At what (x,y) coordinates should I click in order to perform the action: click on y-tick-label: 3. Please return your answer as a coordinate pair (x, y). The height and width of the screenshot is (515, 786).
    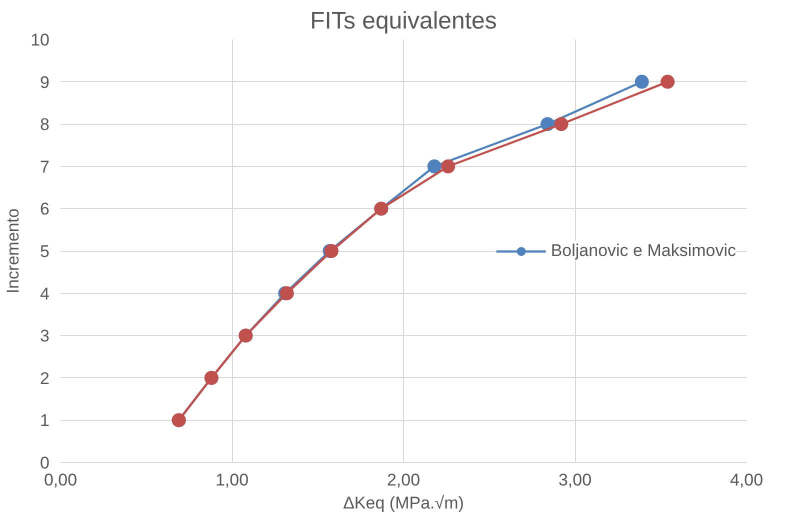
    Looking at the image, I should click on (45, 336).